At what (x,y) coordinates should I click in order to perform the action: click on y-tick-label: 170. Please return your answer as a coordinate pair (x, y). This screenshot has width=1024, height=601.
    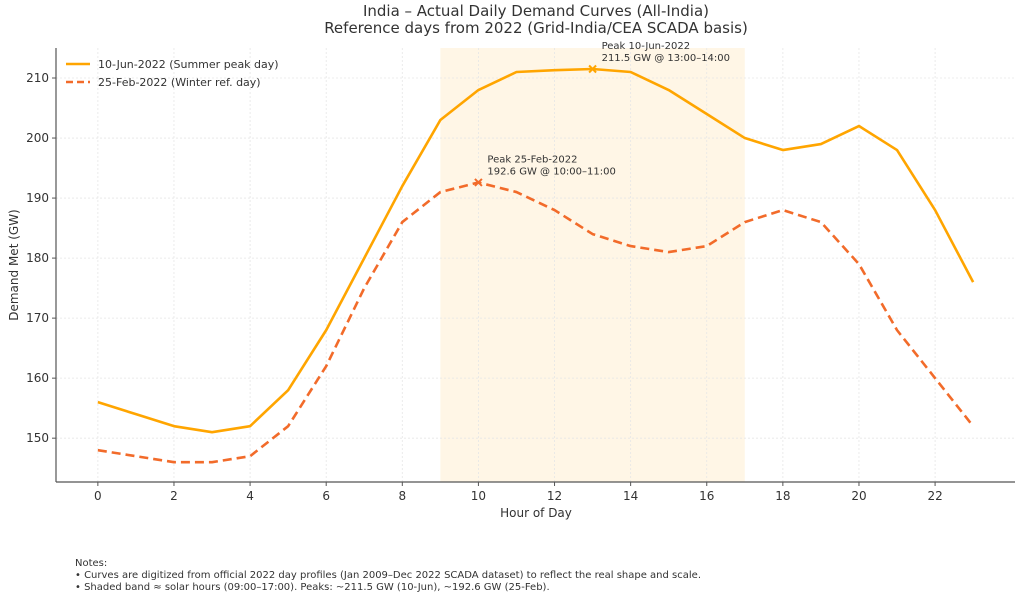
    Looking at the image, I should click on (37, 318).